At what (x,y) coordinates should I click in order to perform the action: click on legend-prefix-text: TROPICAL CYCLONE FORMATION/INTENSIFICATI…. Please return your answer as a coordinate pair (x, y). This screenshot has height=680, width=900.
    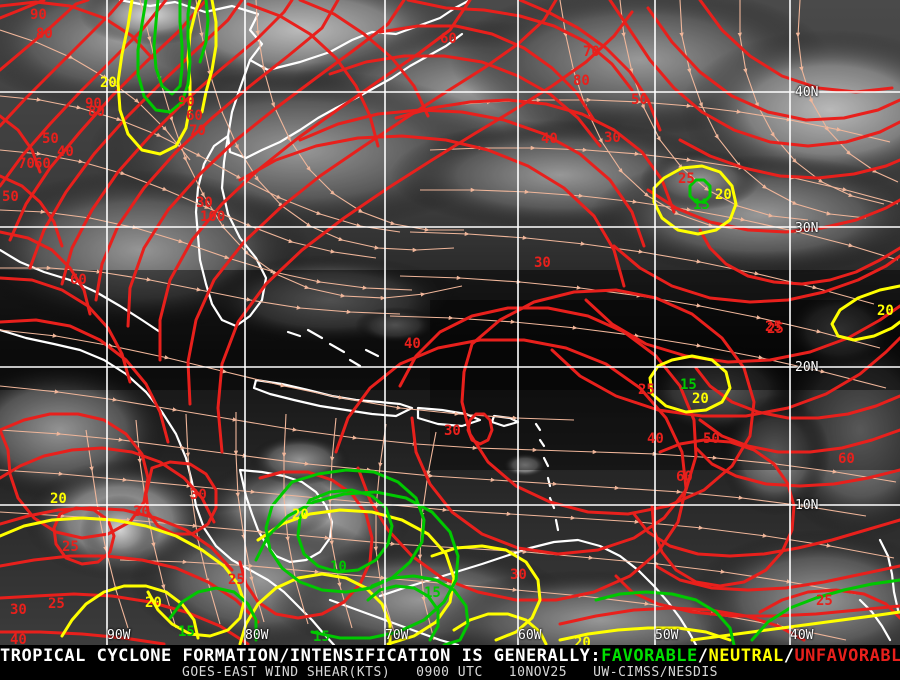
    Looking at the image, I should click on (301, 656).